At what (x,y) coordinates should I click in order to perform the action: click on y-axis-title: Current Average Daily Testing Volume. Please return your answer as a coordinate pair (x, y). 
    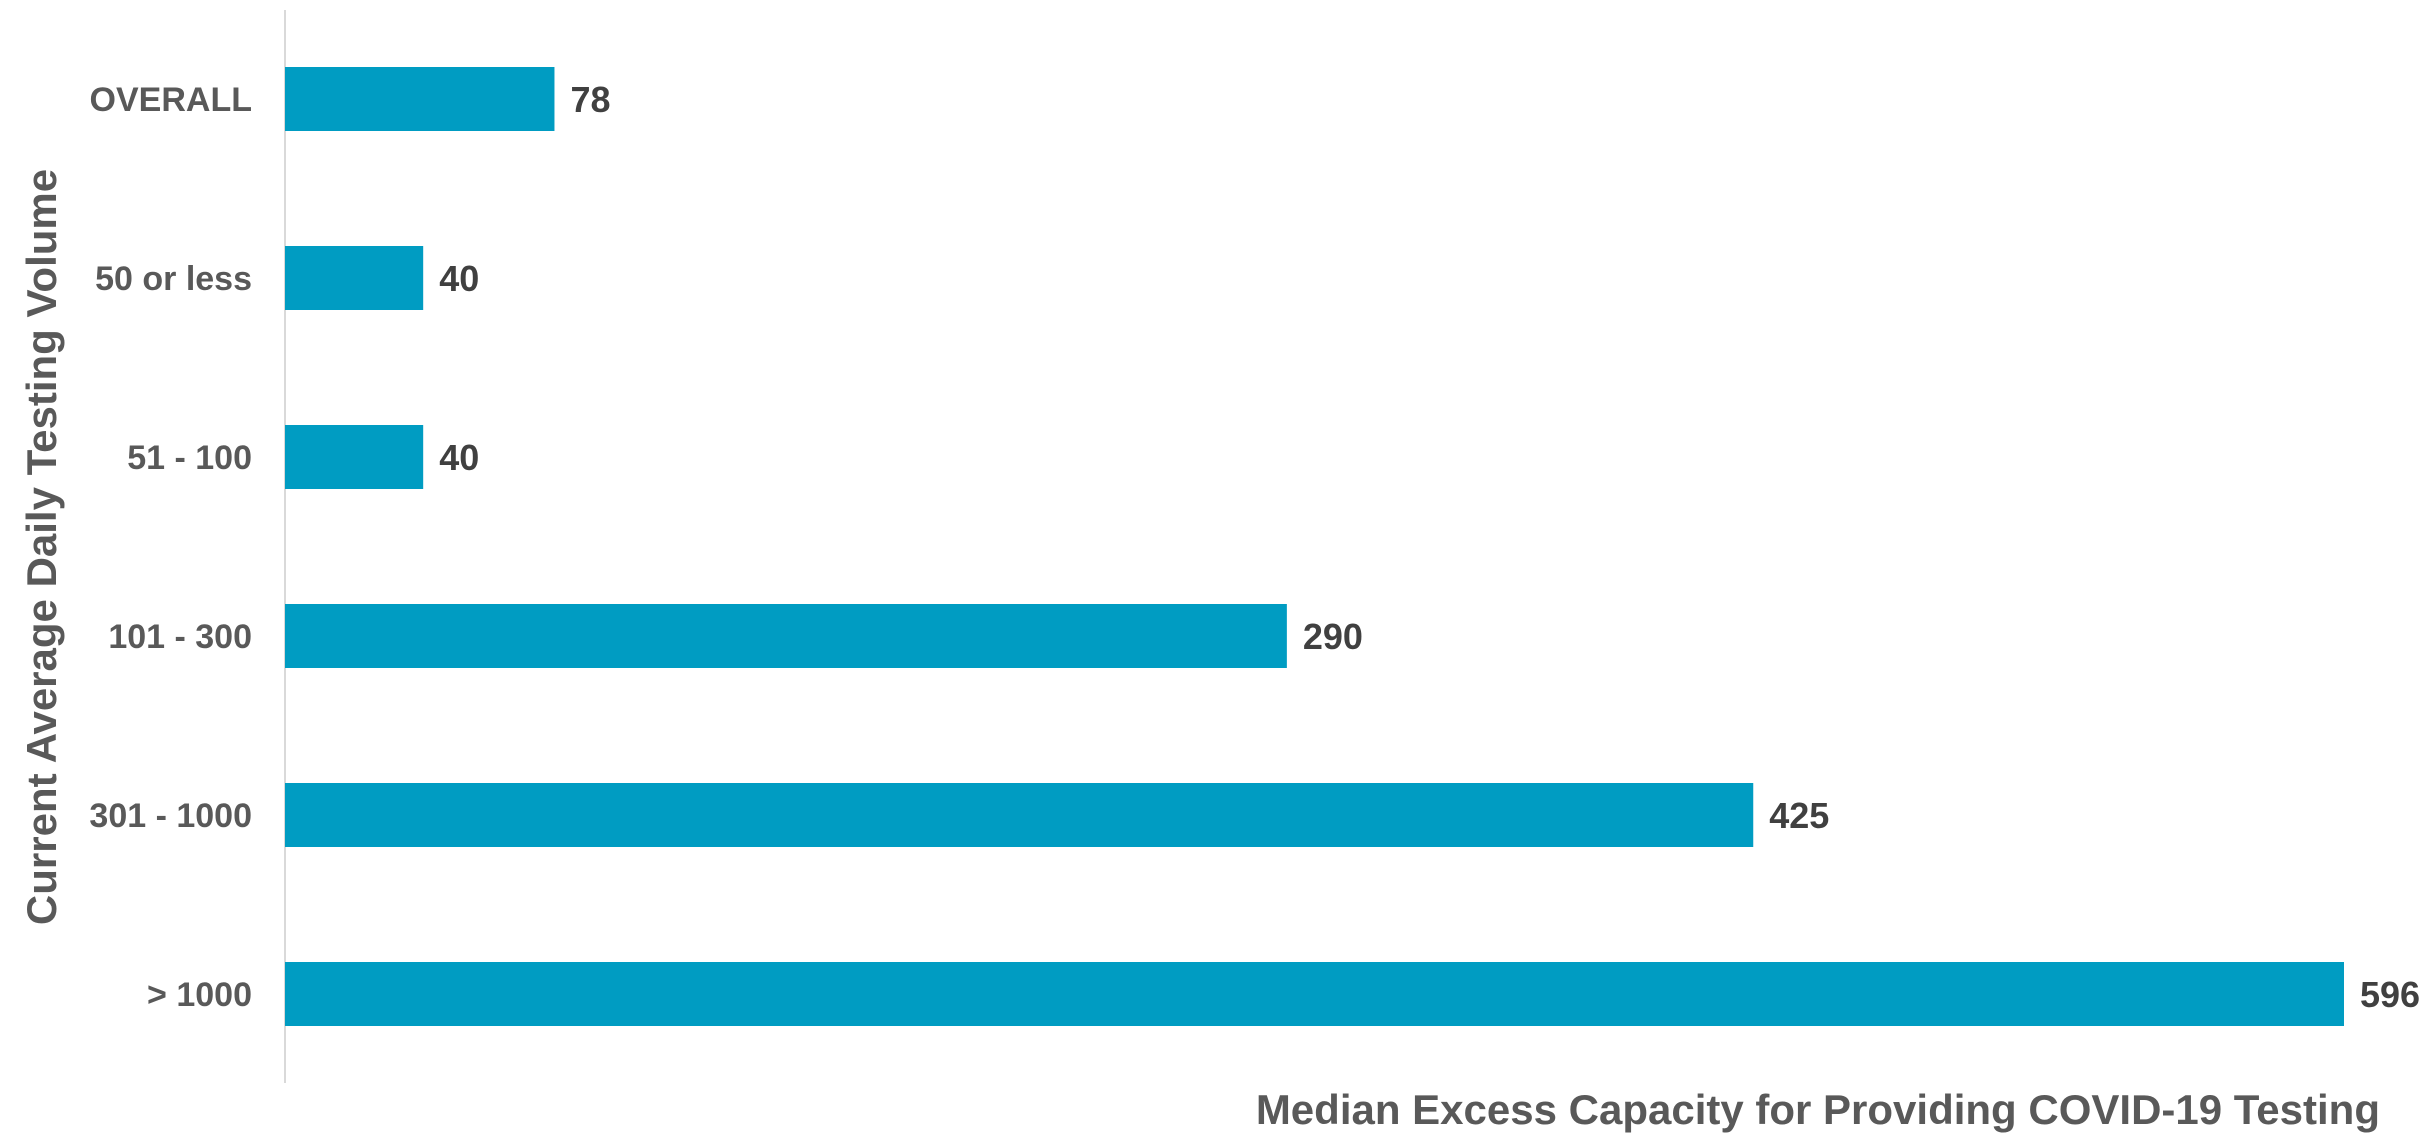
    Looking at the image, I should click on (41, 547).